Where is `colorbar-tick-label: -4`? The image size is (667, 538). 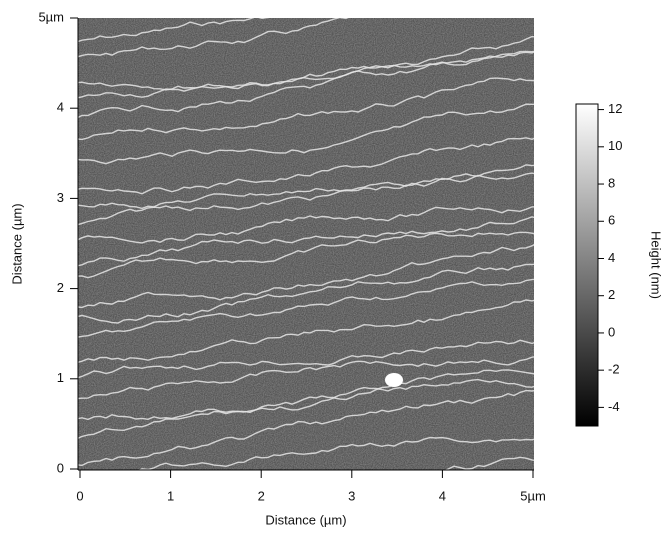
colorbar-tick-label: -4 is located at coordinates (614, 406).